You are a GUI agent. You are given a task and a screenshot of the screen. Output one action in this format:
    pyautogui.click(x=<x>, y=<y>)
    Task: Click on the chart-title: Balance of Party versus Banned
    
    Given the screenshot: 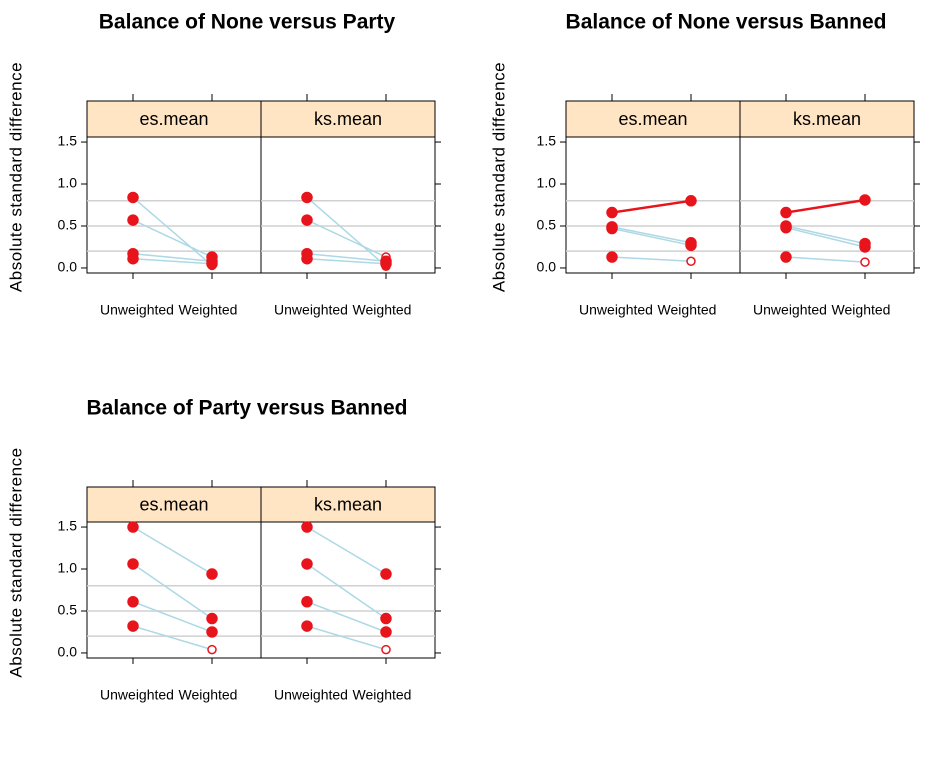 What is the action you would take?
    pyautogui.click(x=247, y=408)
    